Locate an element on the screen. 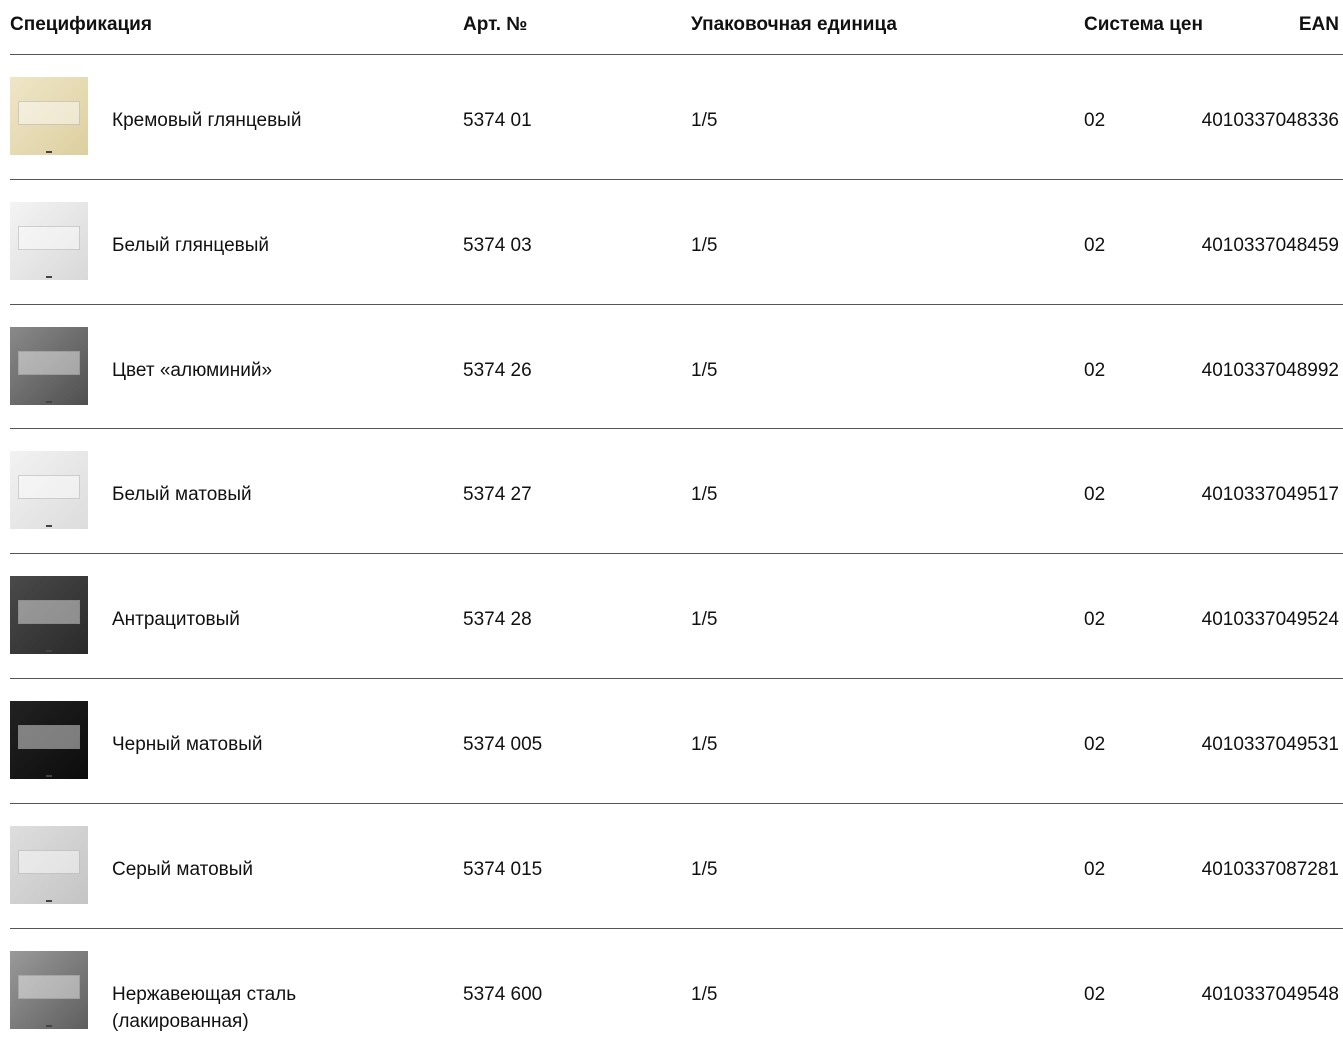 This screenshot has width=1343, height=1053. ean: 4010337049524 is located at coordinates (1270, 620).